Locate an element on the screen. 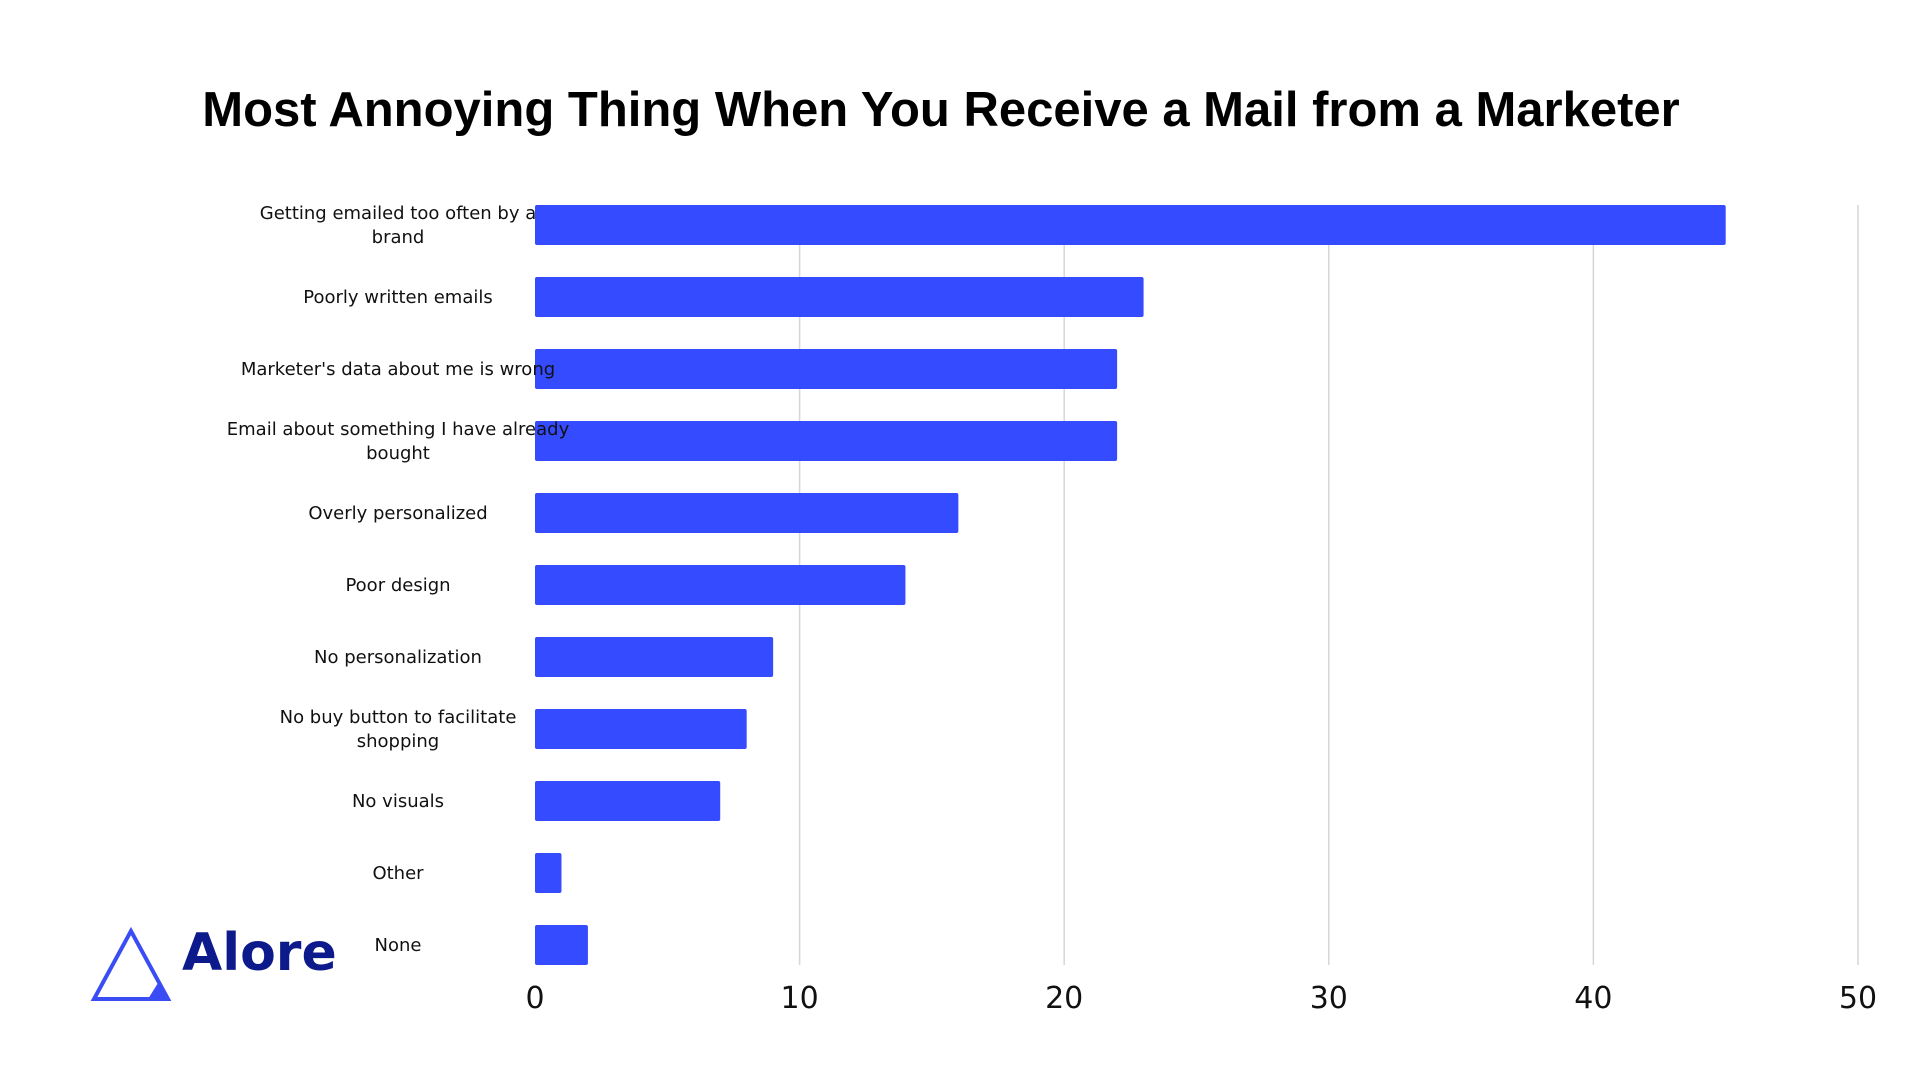  category-label: Other is located at coordinates (398, 873).